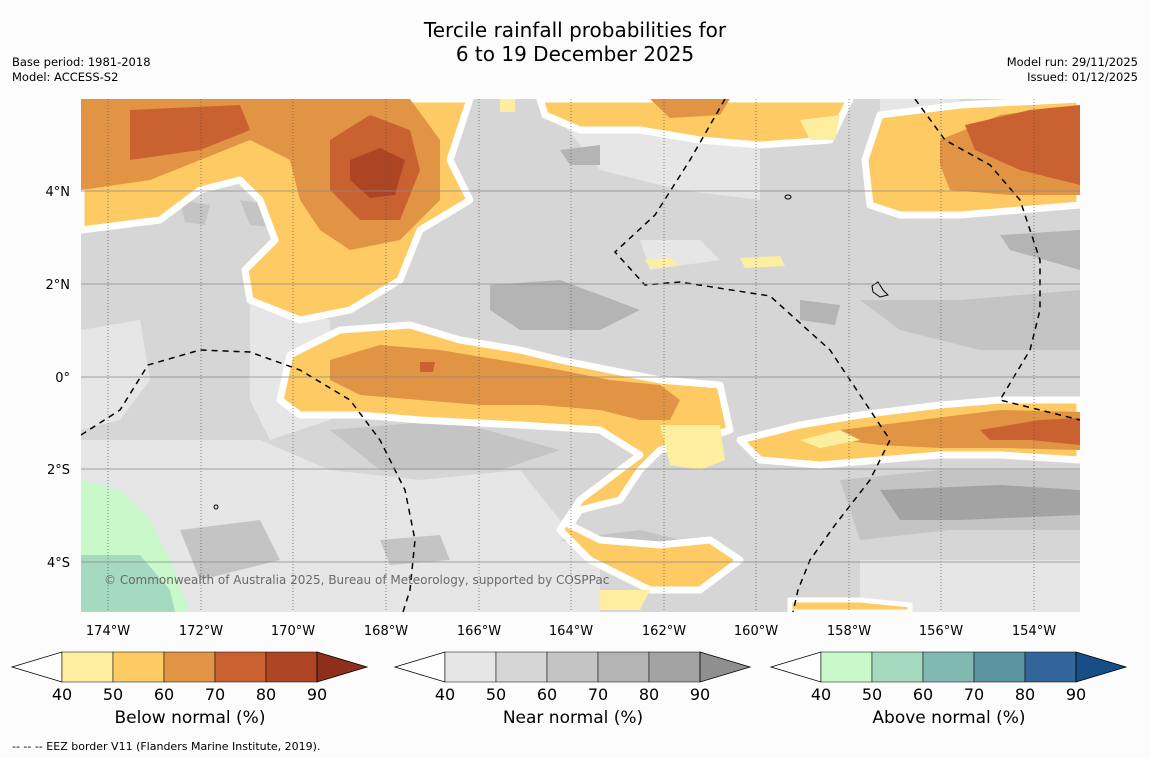  Describe the element at coordinates (572, 675) in the screenshot. I see `colorbar-near-normal: 40 50 60 70 80 90` at that location.